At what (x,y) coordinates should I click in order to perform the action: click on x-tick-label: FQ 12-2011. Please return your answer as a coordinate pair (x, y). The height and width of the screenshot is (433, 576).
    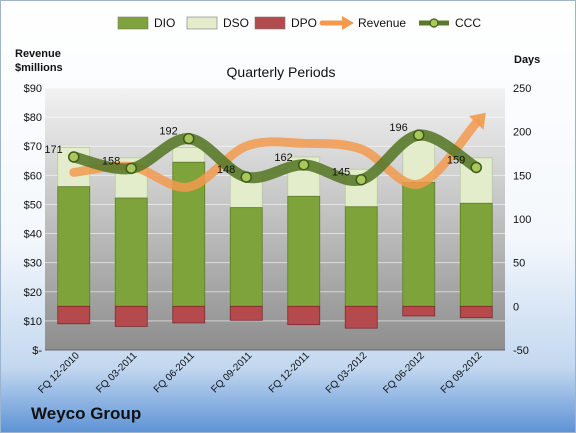
    Looking at the image, I should click on (289, 372).